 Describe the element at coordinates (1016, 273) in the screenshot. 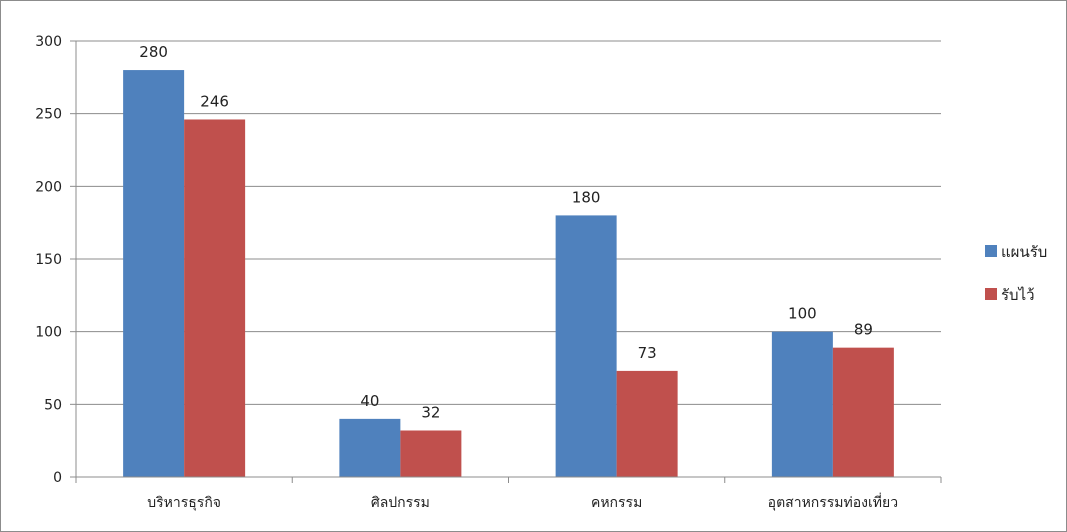

I see `legend: แผนรับรับไว้` at that location.